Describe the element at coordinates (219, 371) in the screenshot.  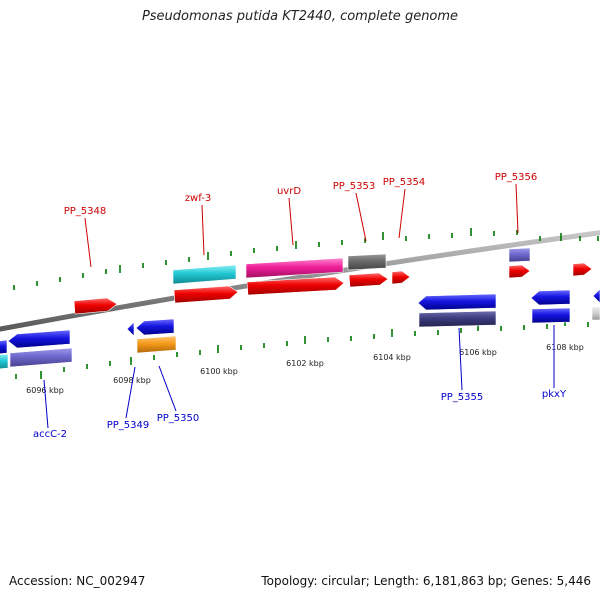
I see `scale-label-6100: 6100 kbp` at that location.